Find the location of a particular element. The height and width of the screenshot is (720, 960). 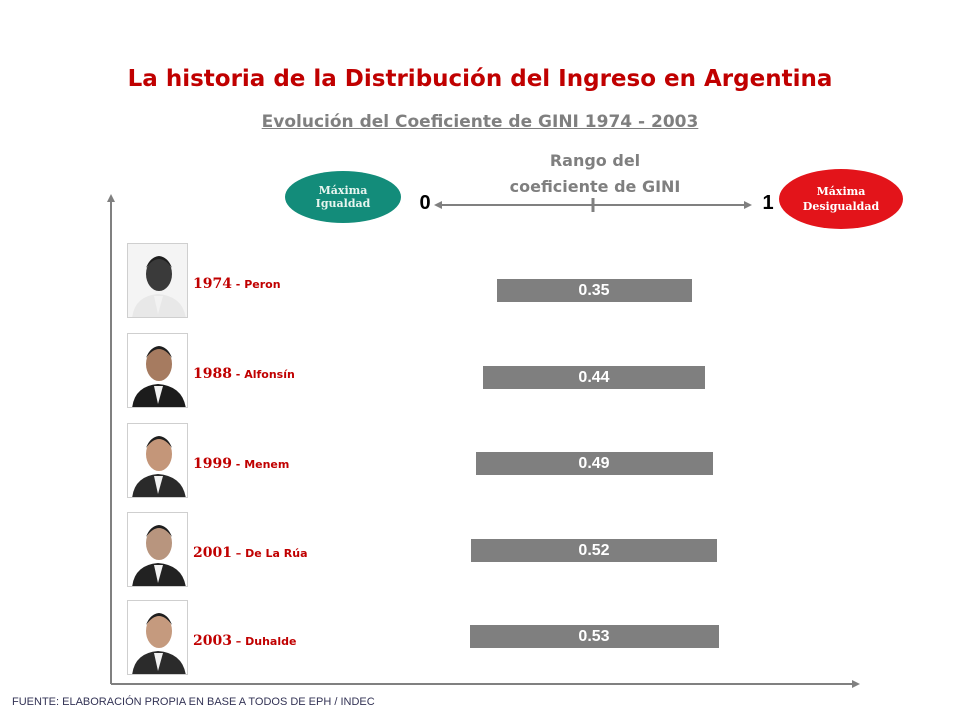

gini-bar: 0.44 is located at coordinates (594, 377).